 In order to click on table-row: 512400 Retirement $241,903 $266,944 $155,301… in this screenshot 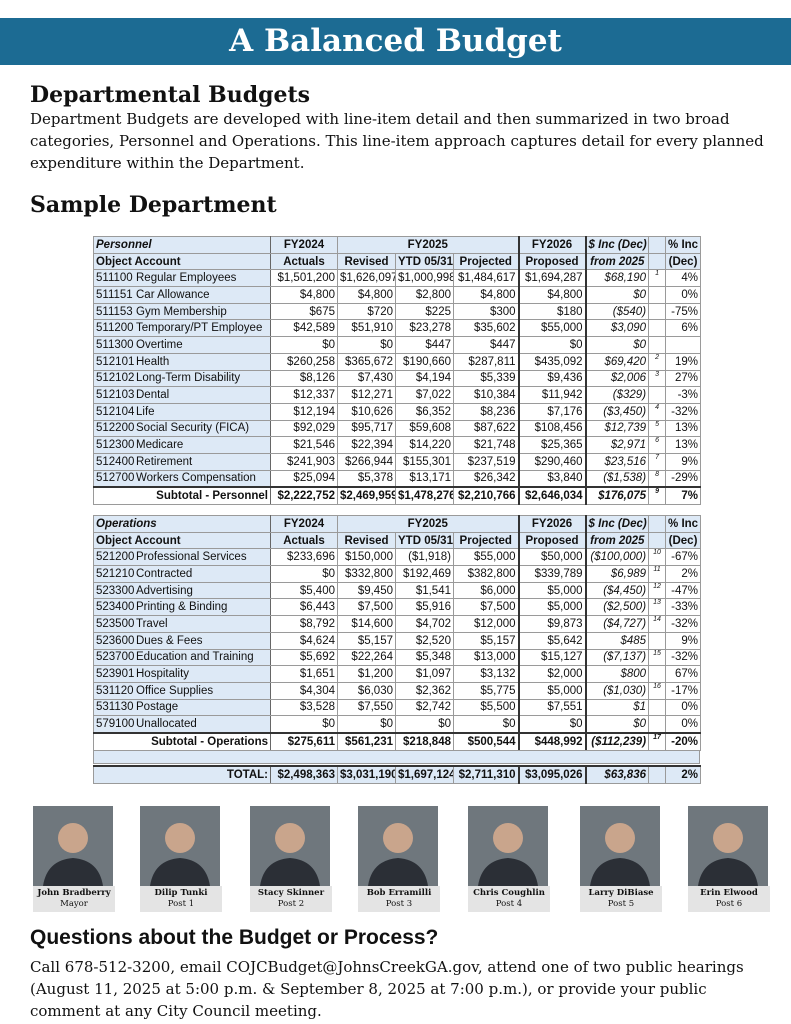, I will do `click(397, 461)`.